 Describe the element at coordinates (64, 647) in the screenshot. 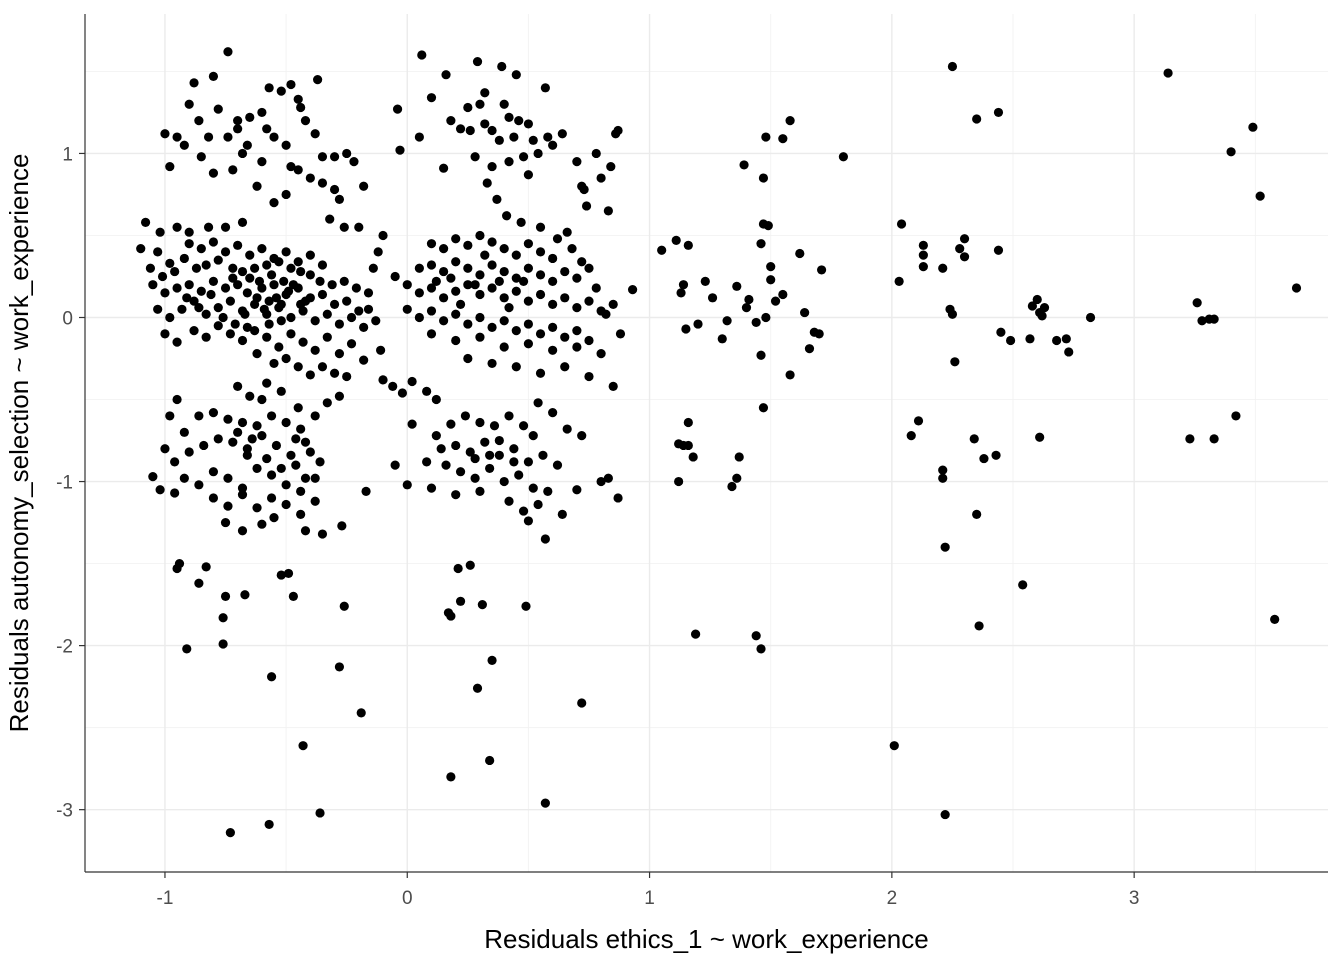

I see `y-tick-label: -2` at that location.